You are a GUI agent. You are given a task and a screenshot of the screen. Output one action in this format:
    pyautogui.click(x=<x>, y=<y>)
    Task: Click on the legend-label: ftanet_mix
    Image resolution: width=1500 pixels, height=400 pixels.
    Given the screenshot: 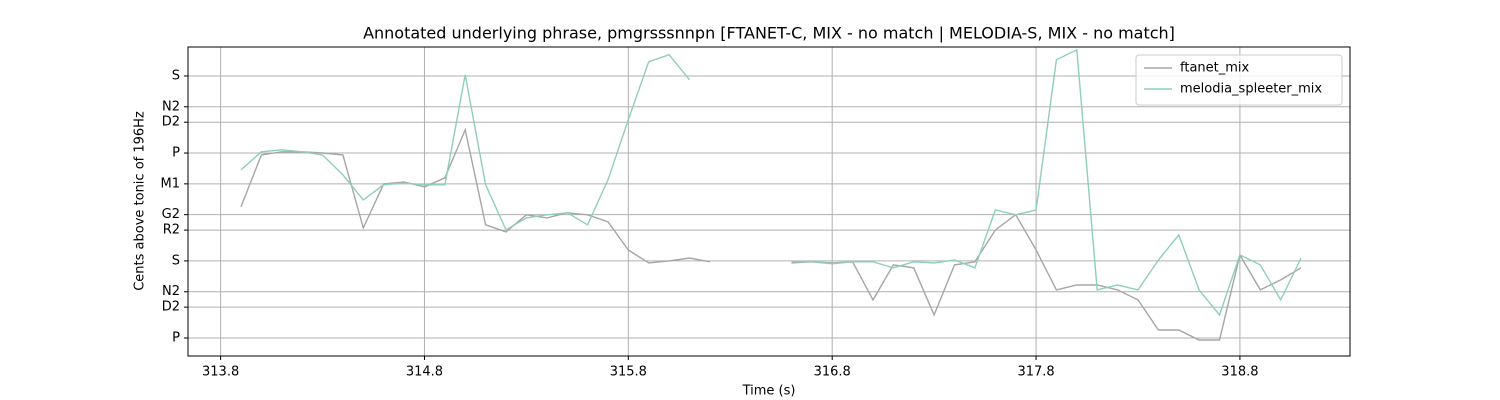 What is the action you would take?
    pyautogui.click(x=1215, y=68)
    